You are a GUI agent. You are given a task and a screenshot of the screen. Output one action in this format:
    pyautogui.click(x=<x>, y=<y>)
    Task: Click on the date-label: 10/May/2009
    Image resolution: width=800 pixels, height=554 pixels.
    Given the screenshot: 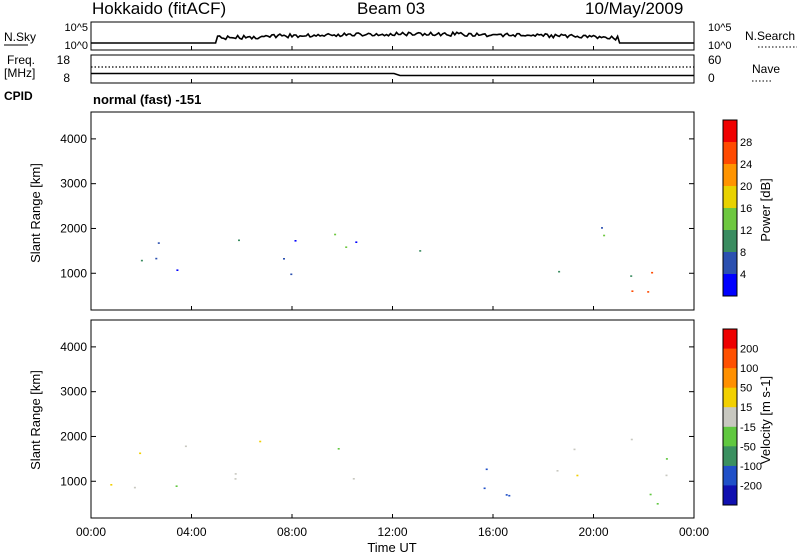 What is the action you would take?
    pyautogui.click(x=634, y=9)
    